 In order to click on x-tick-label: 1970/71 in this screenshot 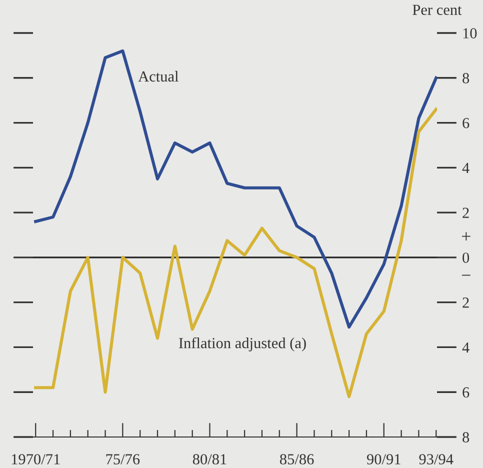, I will do `click(36, 459)`.